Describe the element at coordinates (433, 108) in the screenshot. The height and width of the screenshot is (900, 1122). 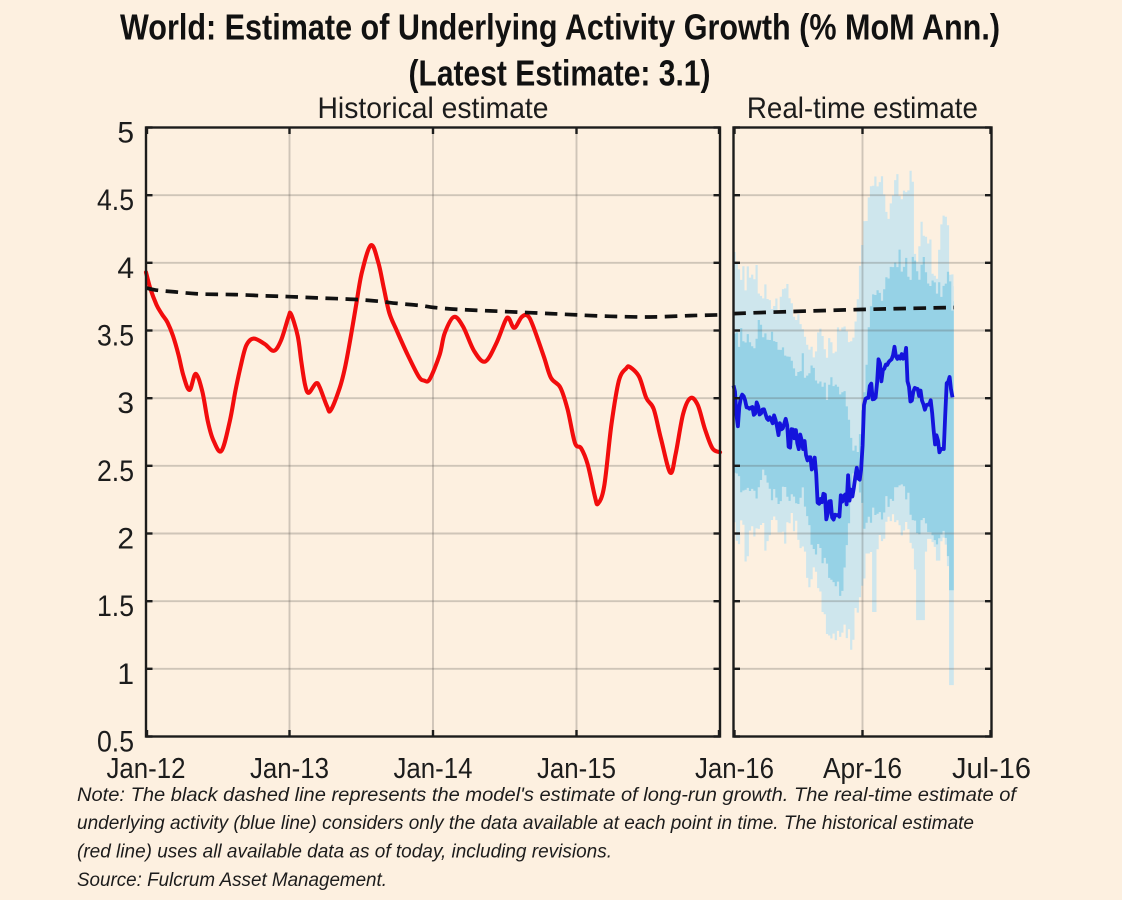
I see `svg-text: Historical estimate` at that location.